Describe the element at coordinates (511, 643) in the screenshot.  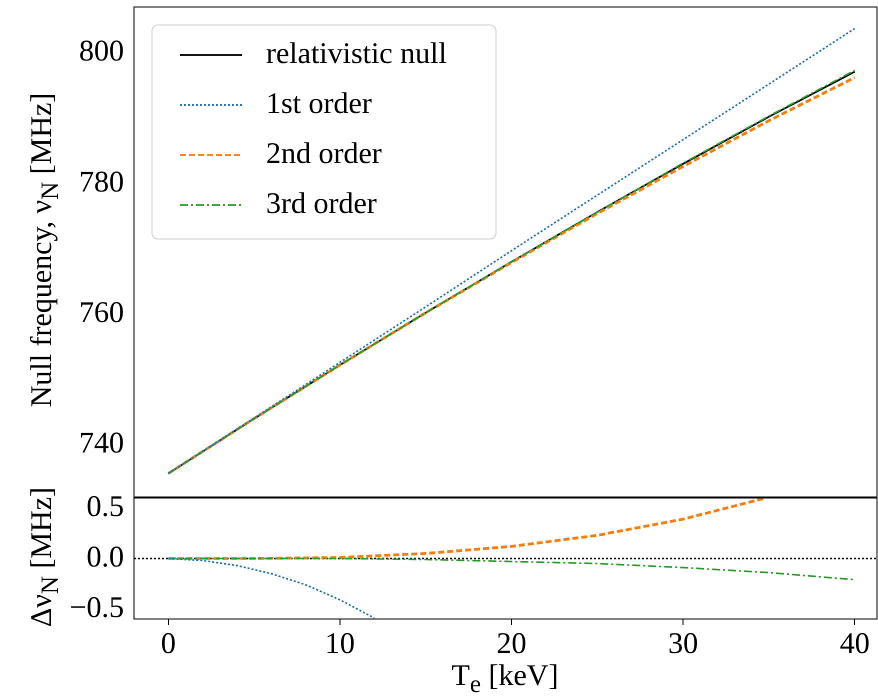
I see `x-tick-label: 20` at that location.